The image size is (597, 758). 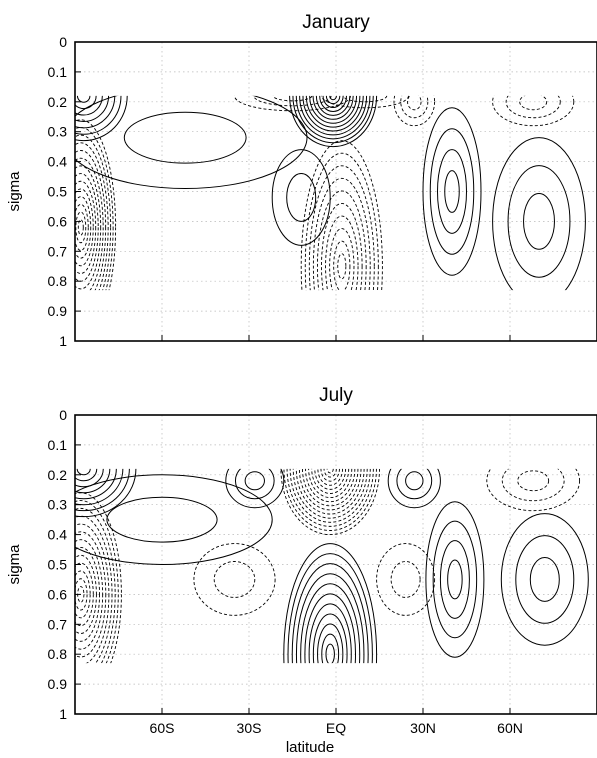 What do you see at coordinates (162, 728) in the screenshot?
I see `x-tick-label: 60S` at bounding box center [162, 728].